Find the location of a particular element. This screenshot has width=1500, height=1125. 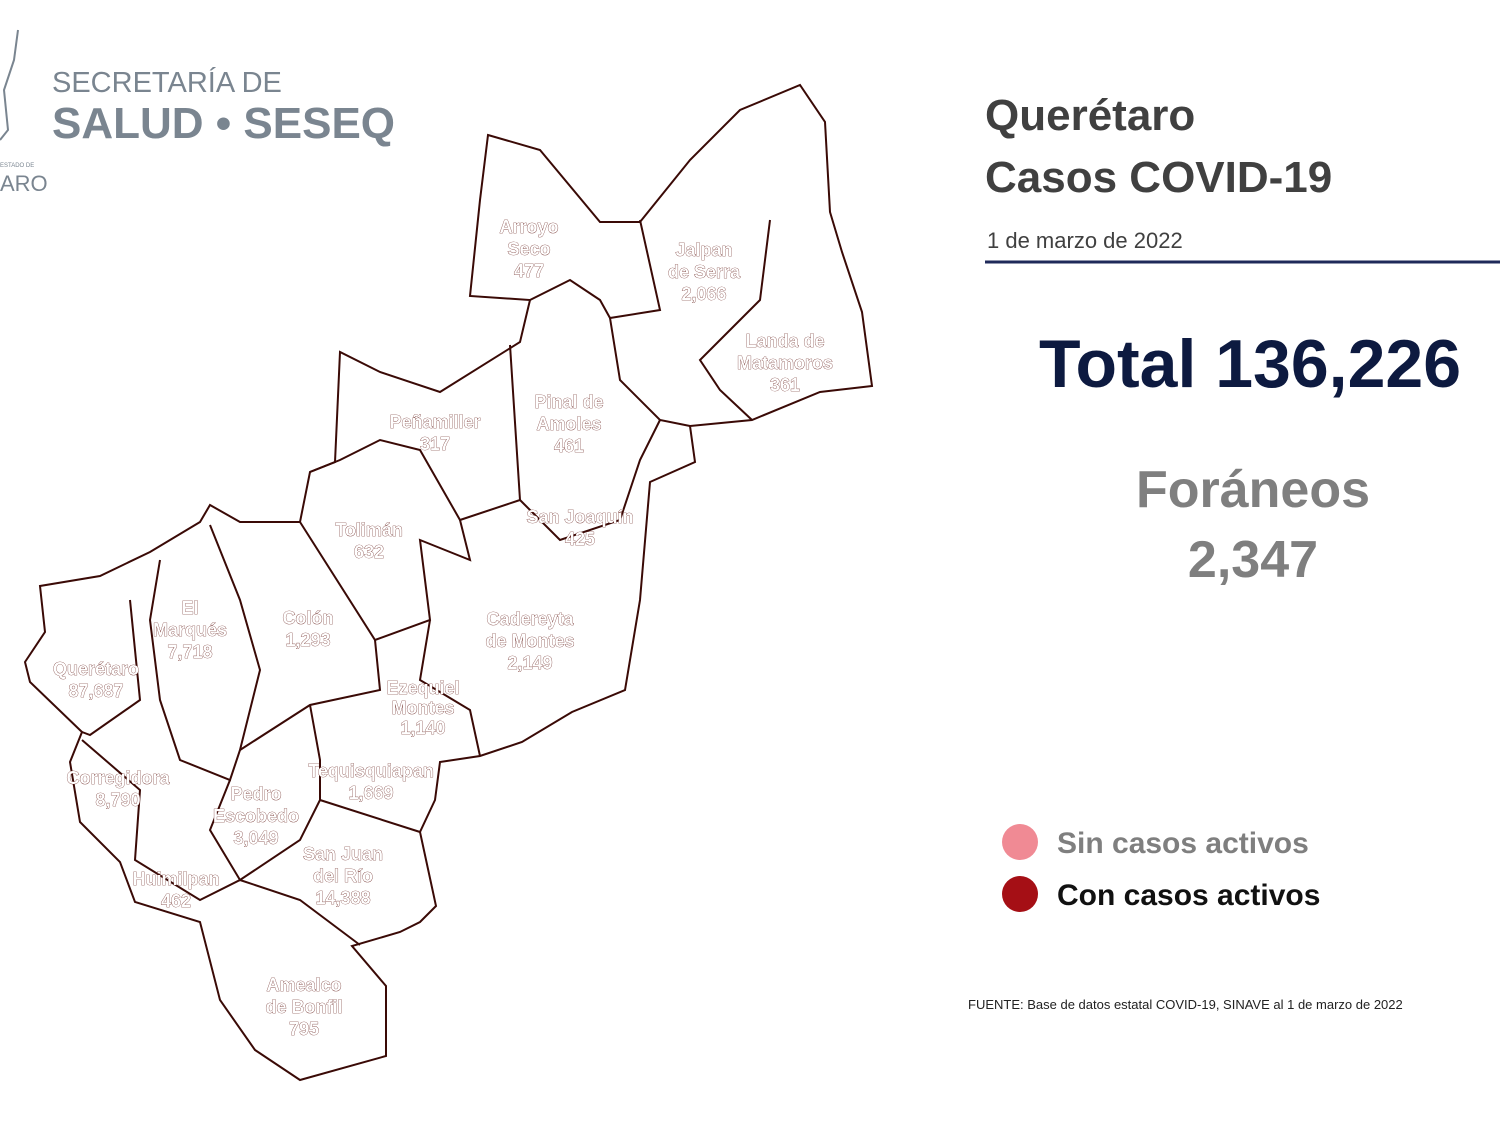

logo-caption: ESTADO DE is located at coordinates (17, 166).